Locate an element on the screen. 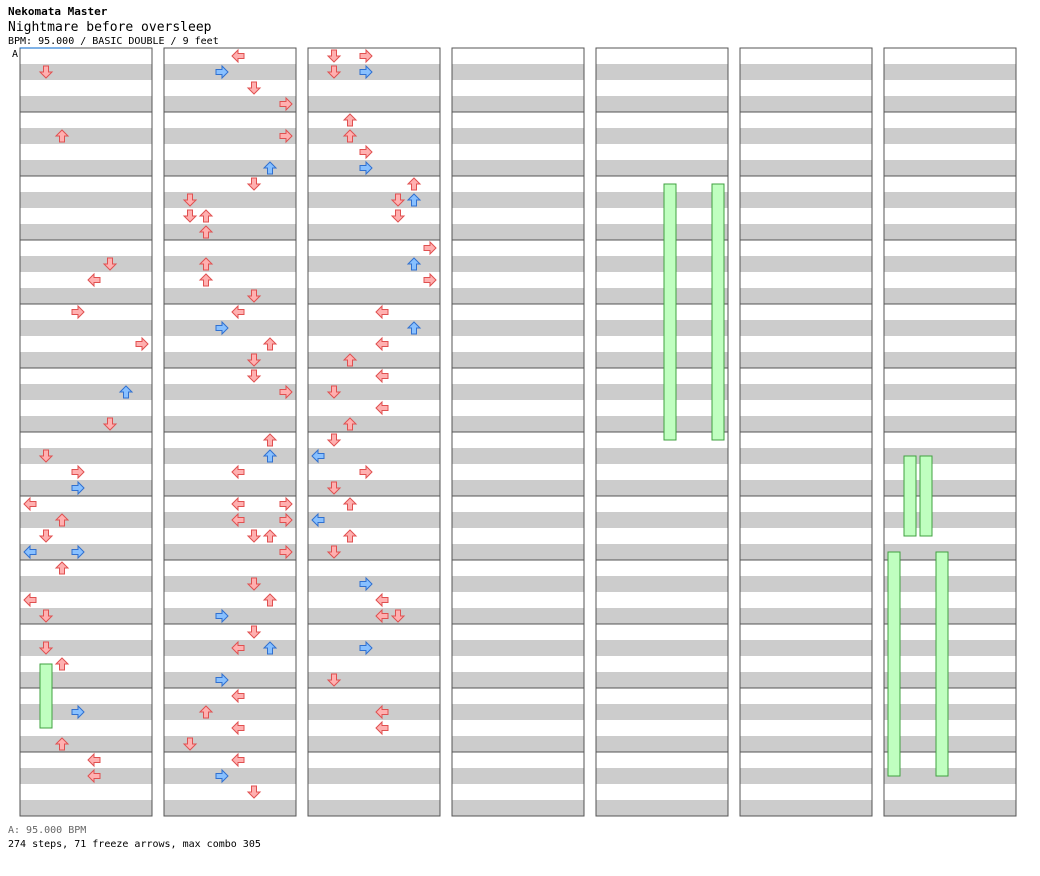 This screenshot has height=876, width=1040. song-title: Nightmare before oversleep is located at coordinates (110, 27).